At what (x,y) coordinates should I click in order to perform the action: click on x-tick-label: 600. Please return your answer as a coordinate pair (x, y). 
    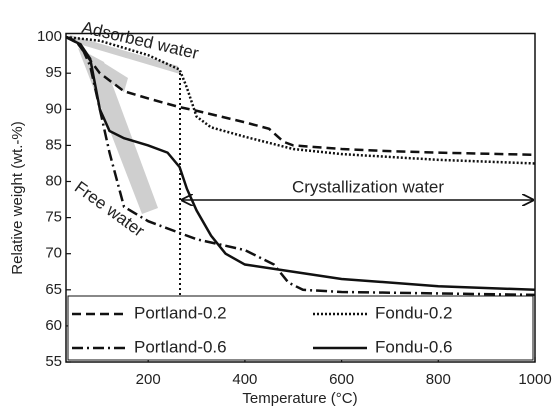
    Looking at the image, I should click on (341, 379).